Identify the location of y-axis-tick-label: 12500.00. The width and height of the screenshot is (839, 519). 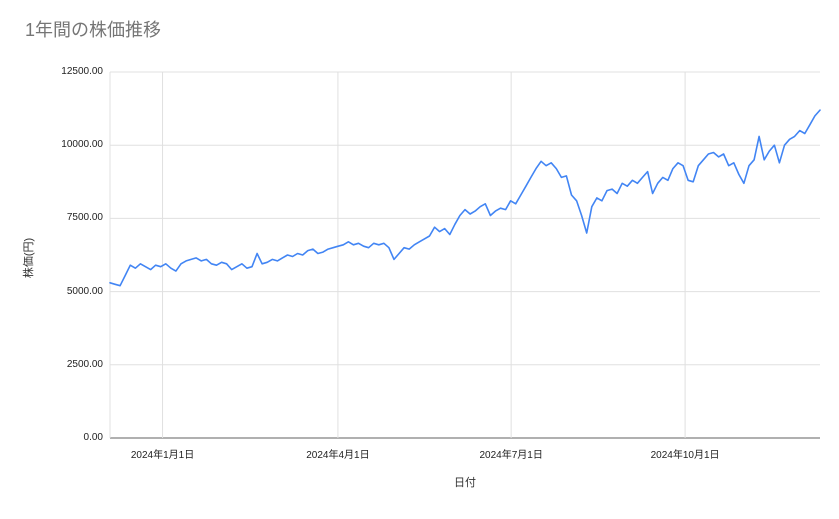
(82, 71).